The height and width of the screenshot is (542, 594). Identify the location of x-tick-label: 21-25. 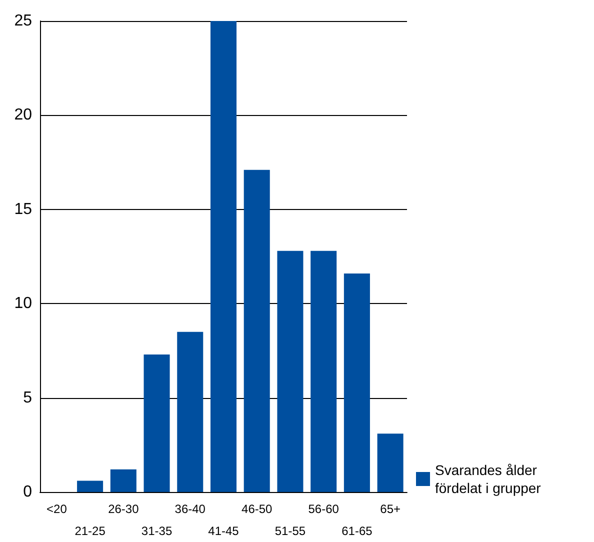
(90, 531).